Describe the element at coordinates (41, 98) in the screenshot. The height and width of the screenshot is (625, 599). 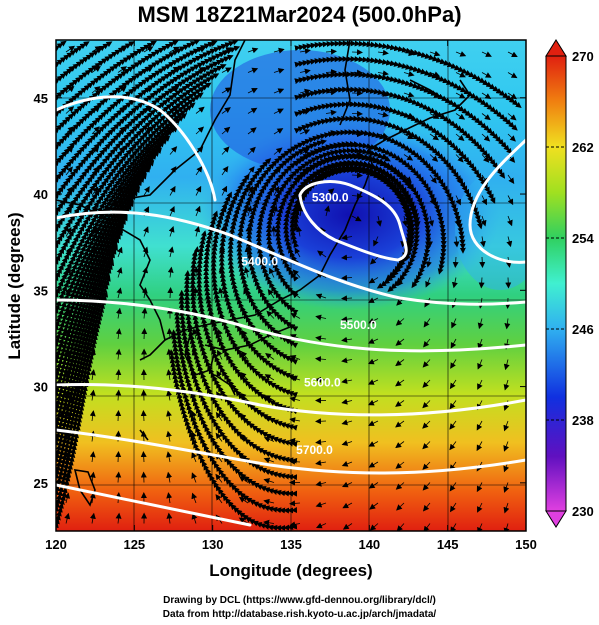
I see `y-tick-label: 45` at that location.